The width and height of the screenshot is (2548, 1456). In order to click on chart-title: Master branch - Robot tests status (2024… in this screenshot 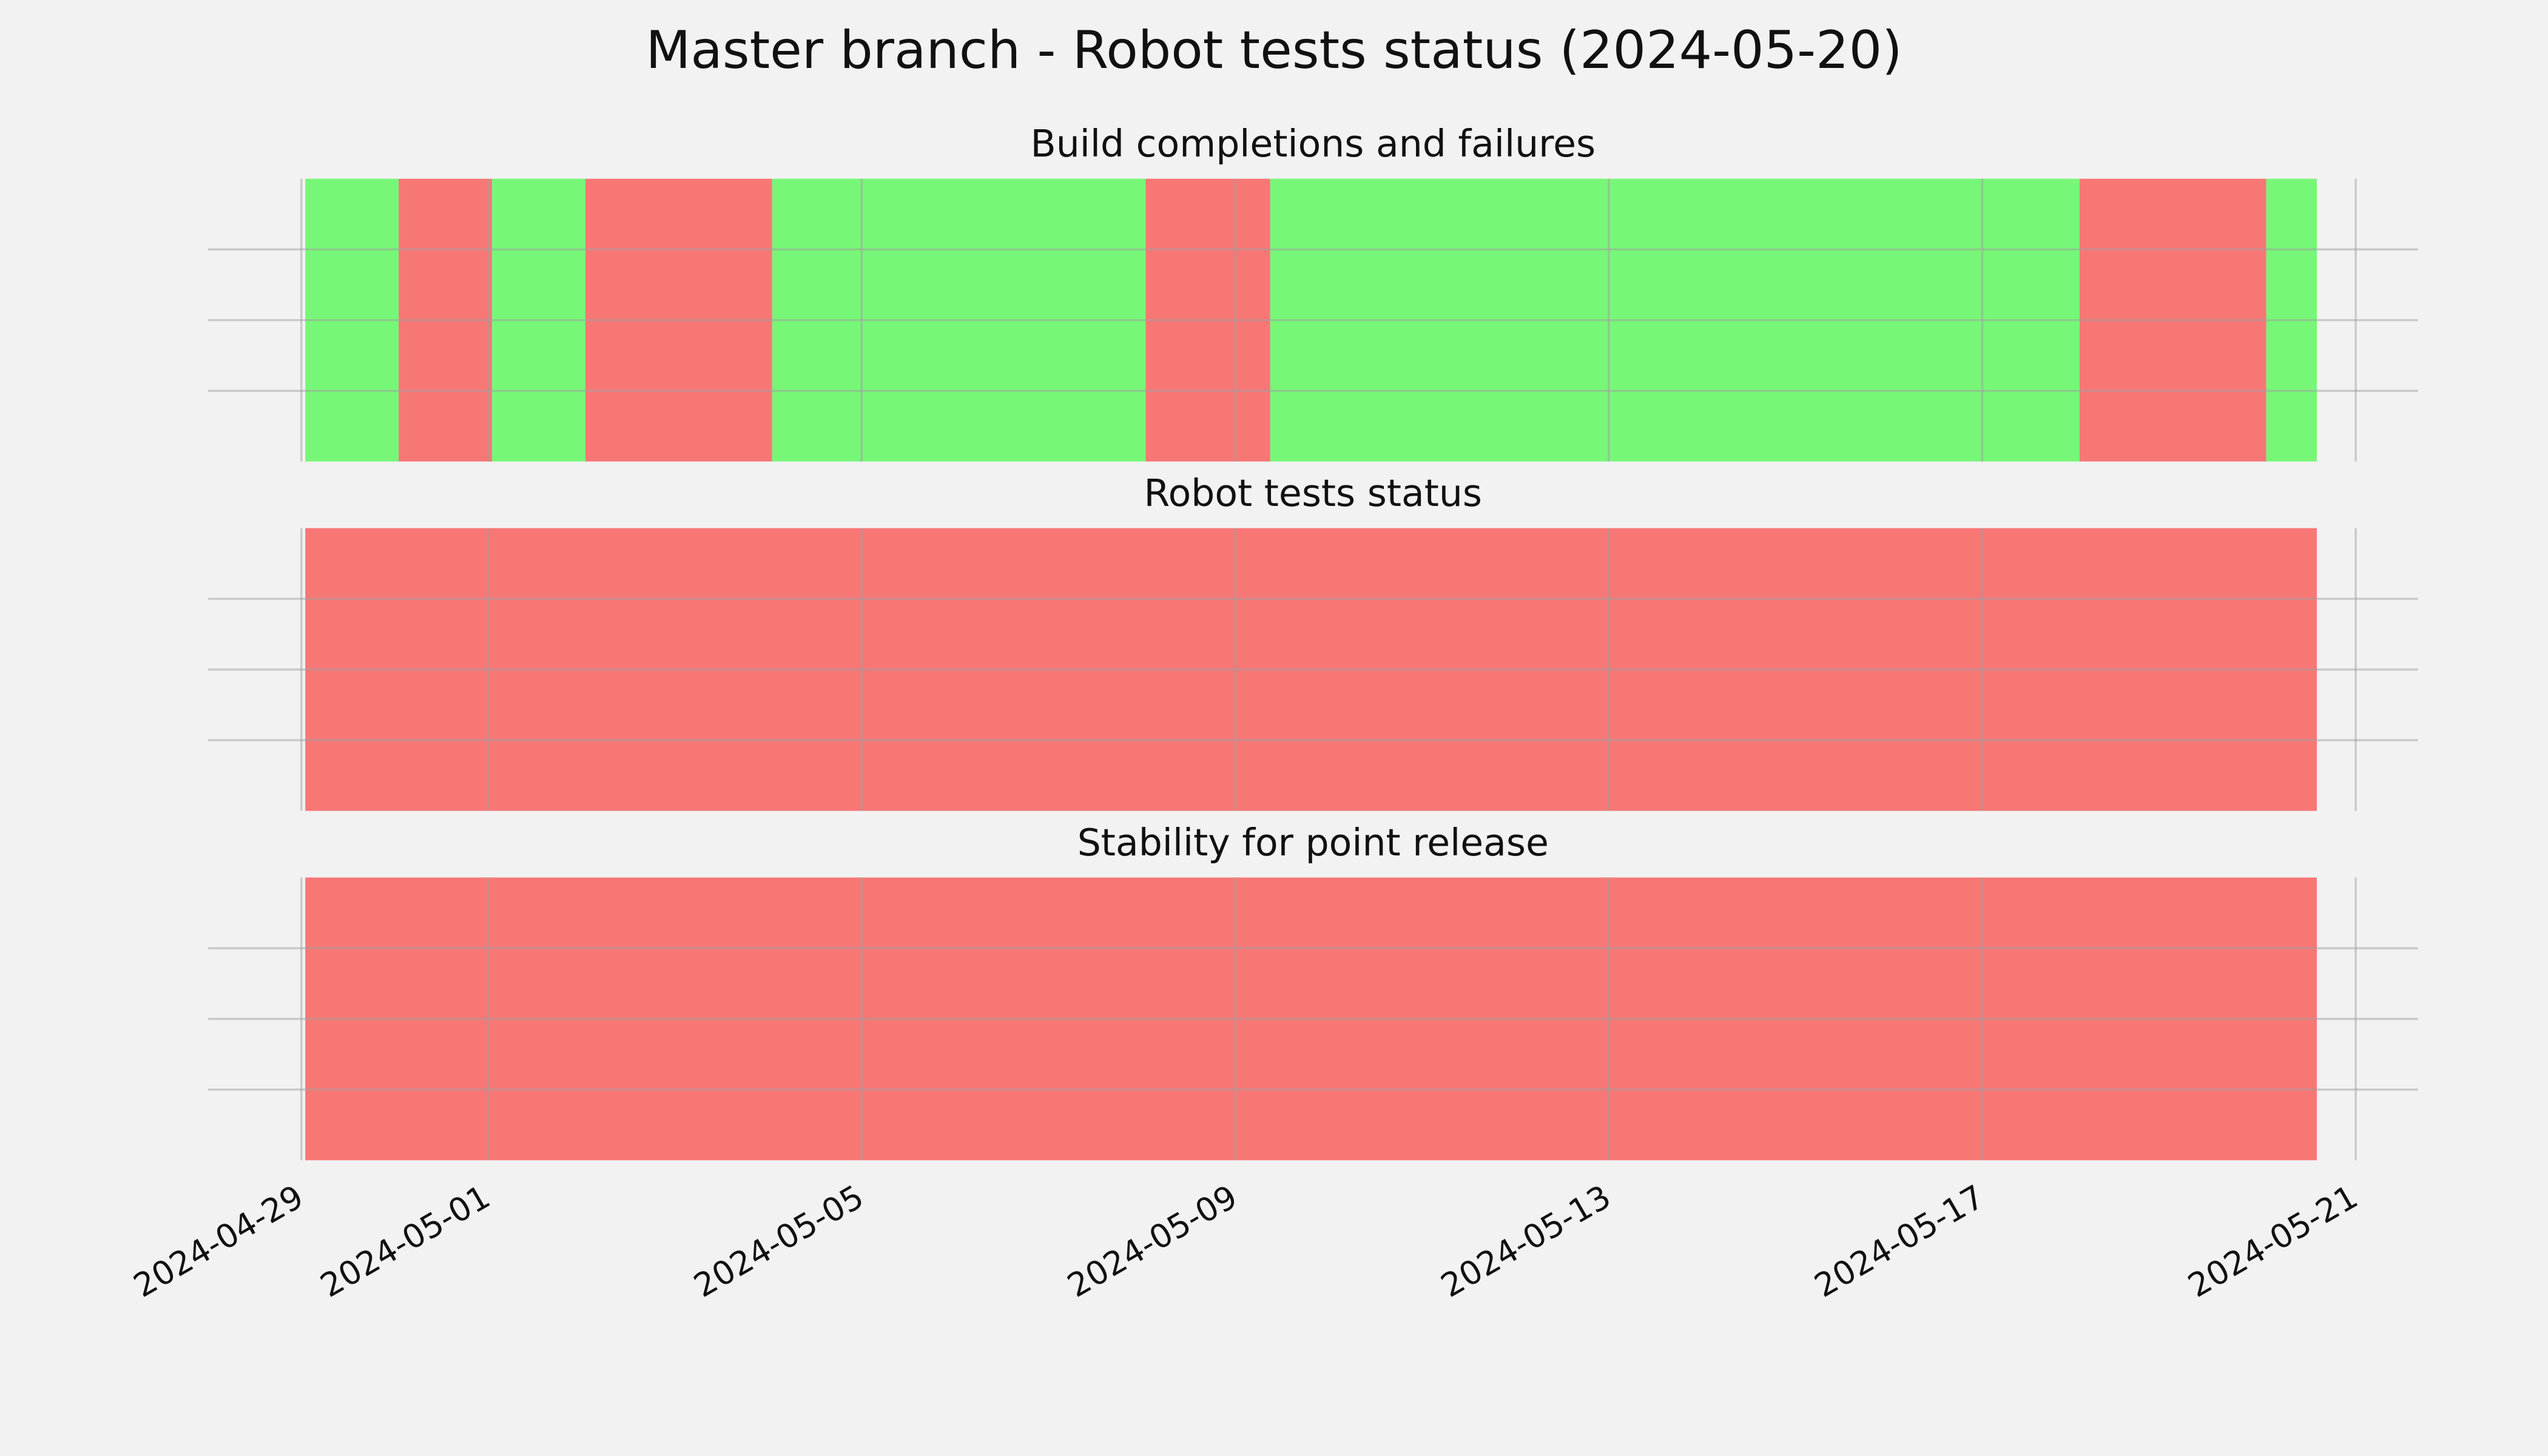, I will do `click(1273, 50)`.